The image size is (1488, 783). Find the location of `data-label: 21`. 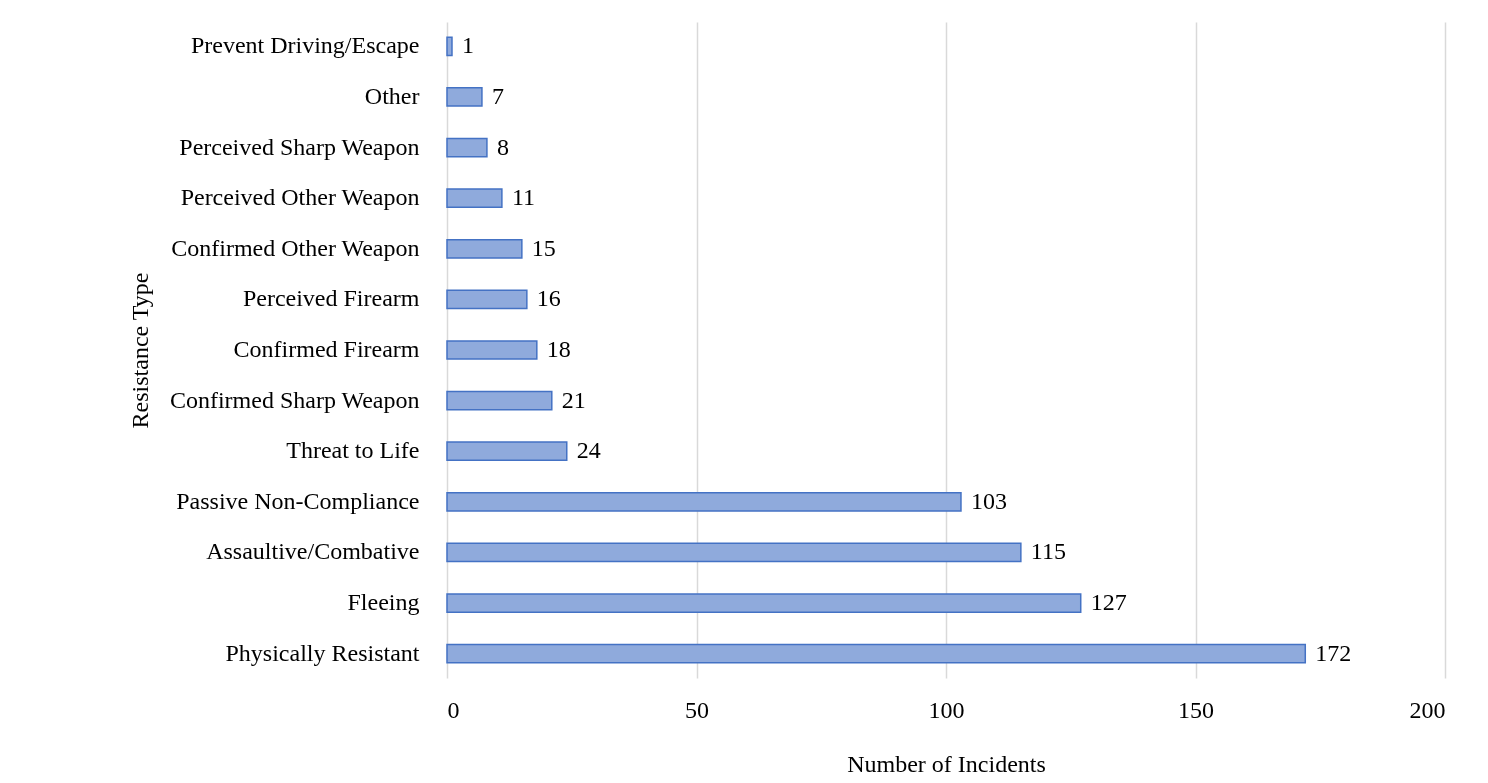

data-label: 21 is located at coordinates (573, 399).